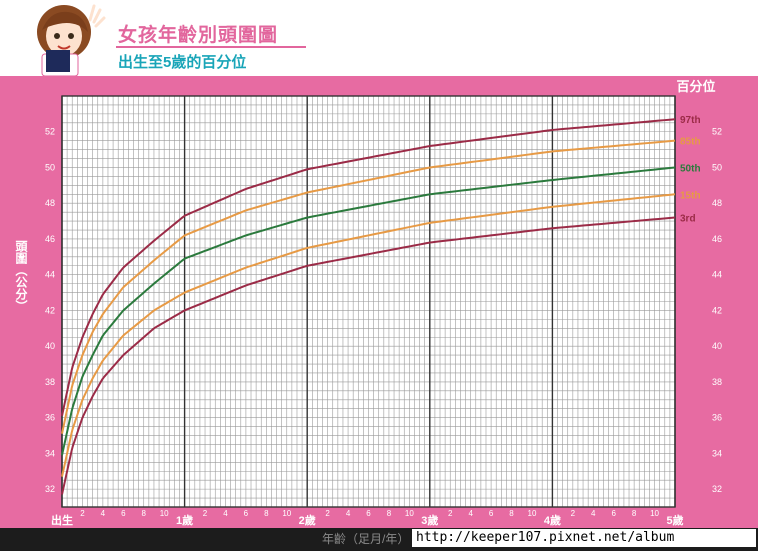  Describe the element at coordinates (429, 520) in the screenshot. I see `x-tick-label: 3歲` at that location.